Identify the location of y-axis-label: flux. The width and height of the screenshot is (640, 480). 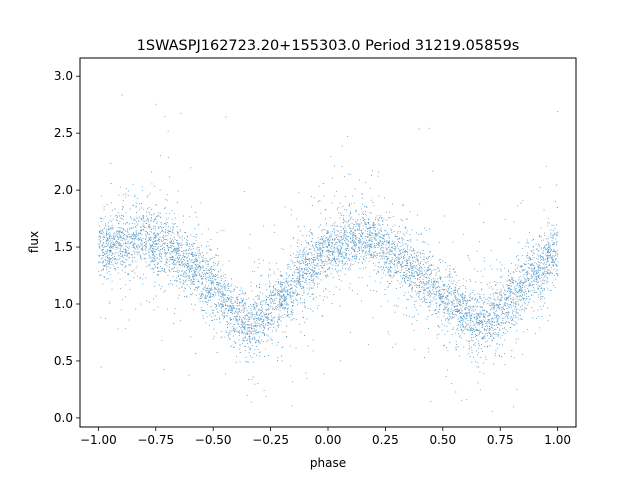
(34, 242).